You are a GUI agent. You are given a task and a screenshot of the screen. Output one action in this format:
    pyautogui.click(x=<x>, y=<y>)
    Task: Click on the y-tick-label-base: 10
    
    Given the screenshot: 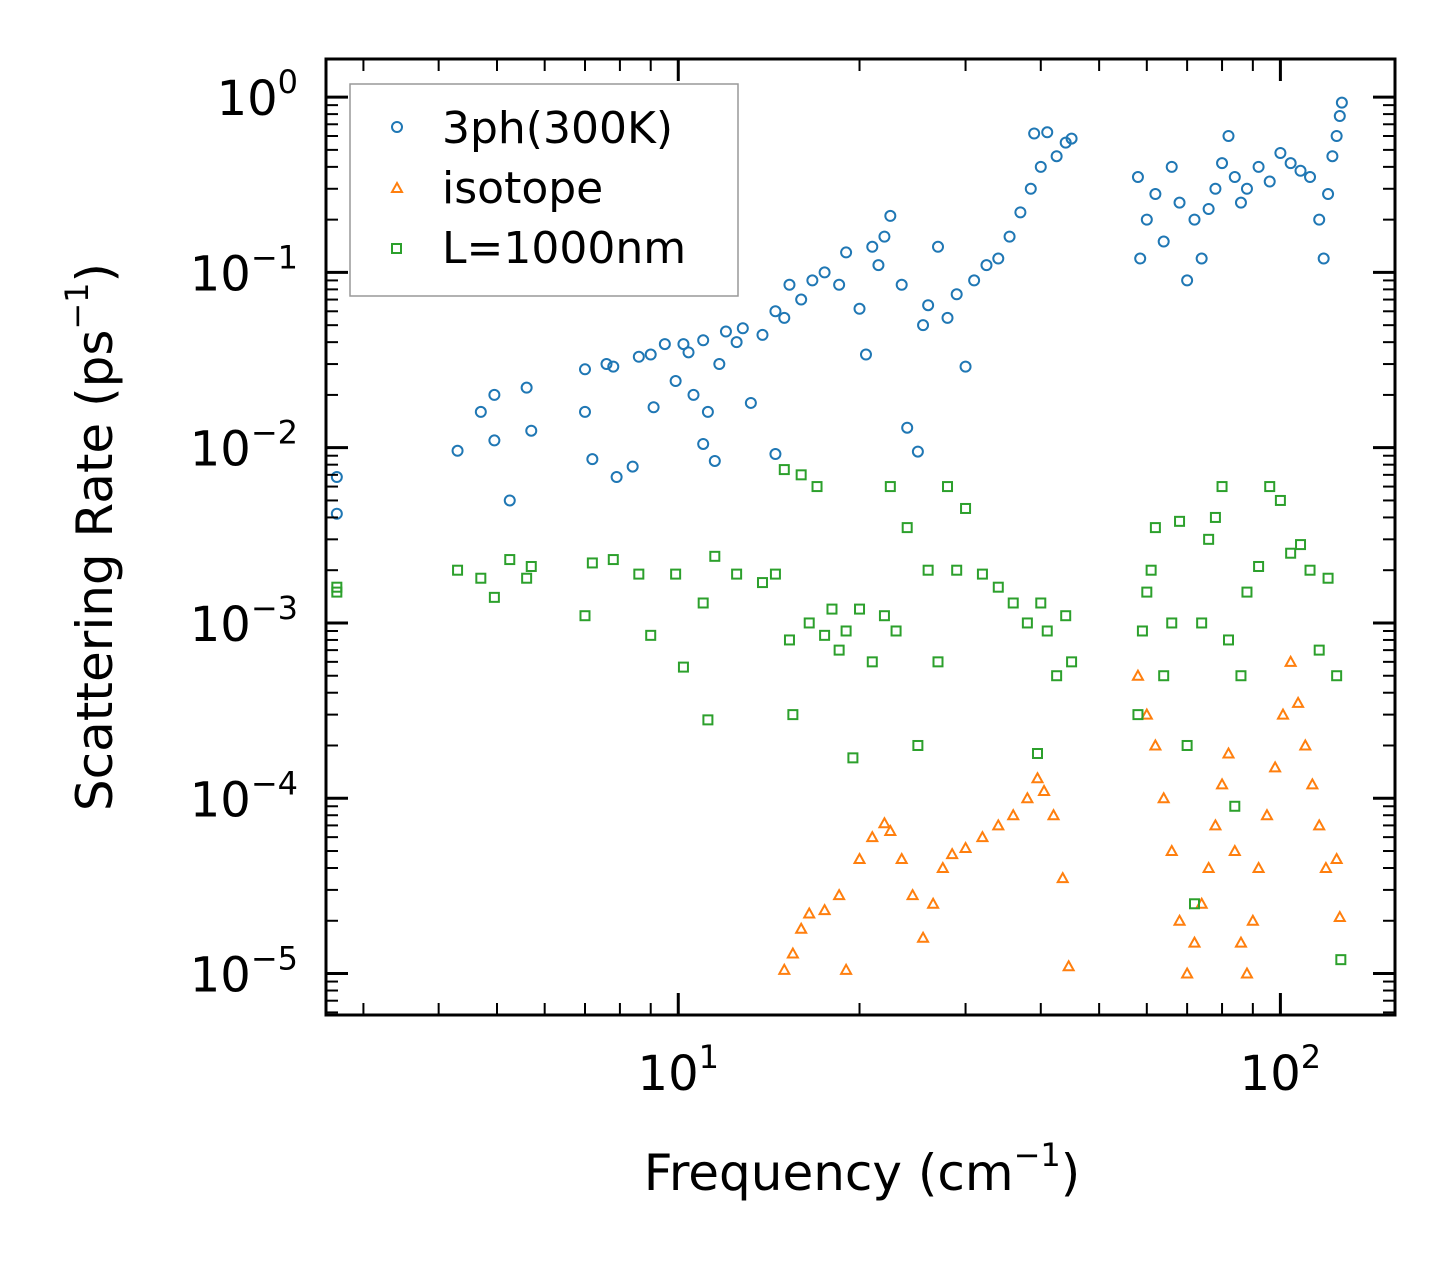 What is the action you would take?
    pyautogui.click(x=220, y=450)
    